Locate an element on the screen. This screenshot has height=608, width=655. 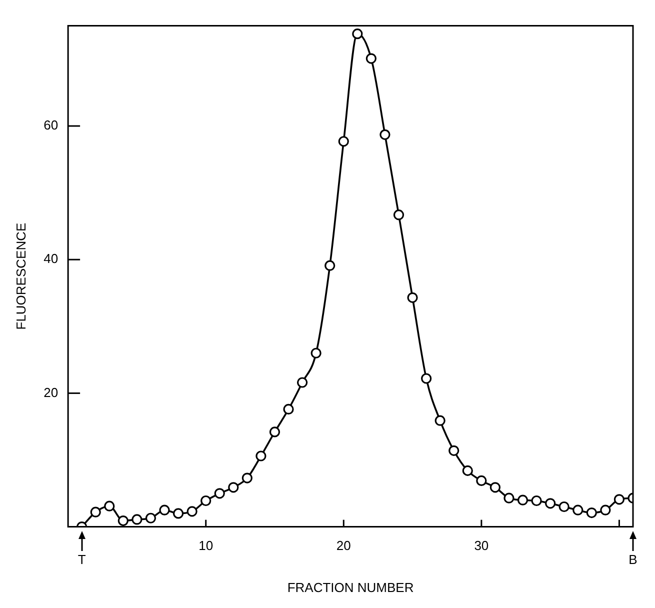
y-tick-label: 40 is located at coordinates (51, 258).